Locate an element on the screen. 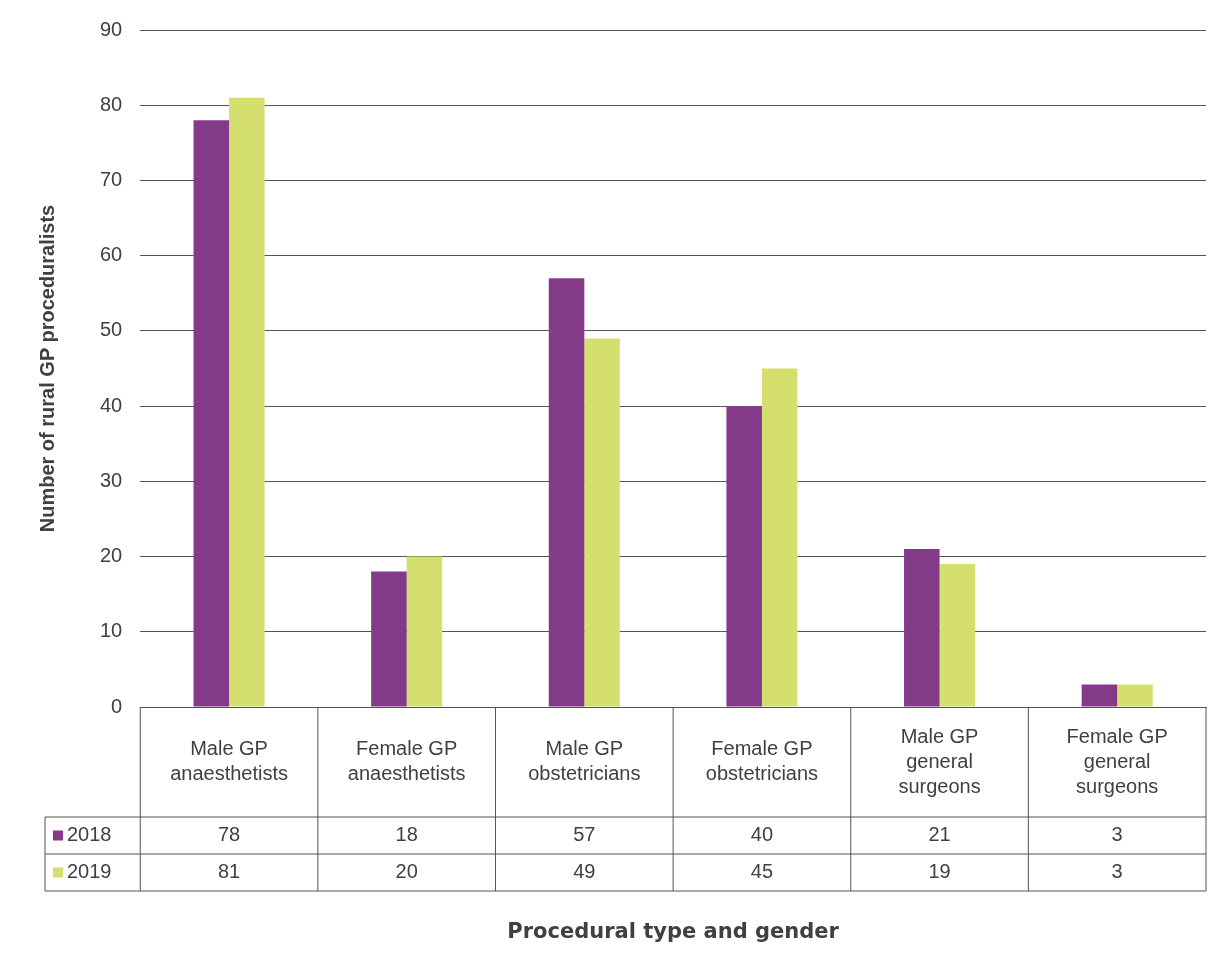 This screenshot has height=971, width=1208. legend-label: 2019 is located at coordinates (89, 871).